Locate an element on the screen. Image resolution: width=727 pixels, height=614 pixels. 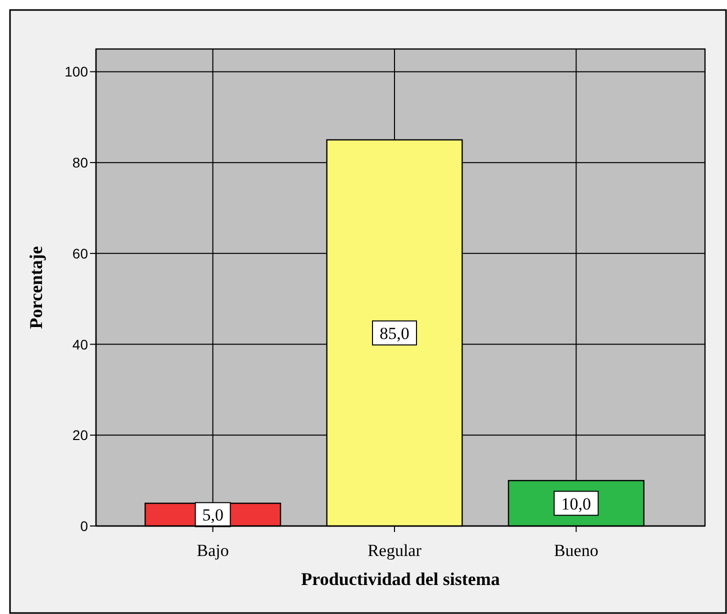
y-tick-label: 40 is located at coordinates (80, 344).